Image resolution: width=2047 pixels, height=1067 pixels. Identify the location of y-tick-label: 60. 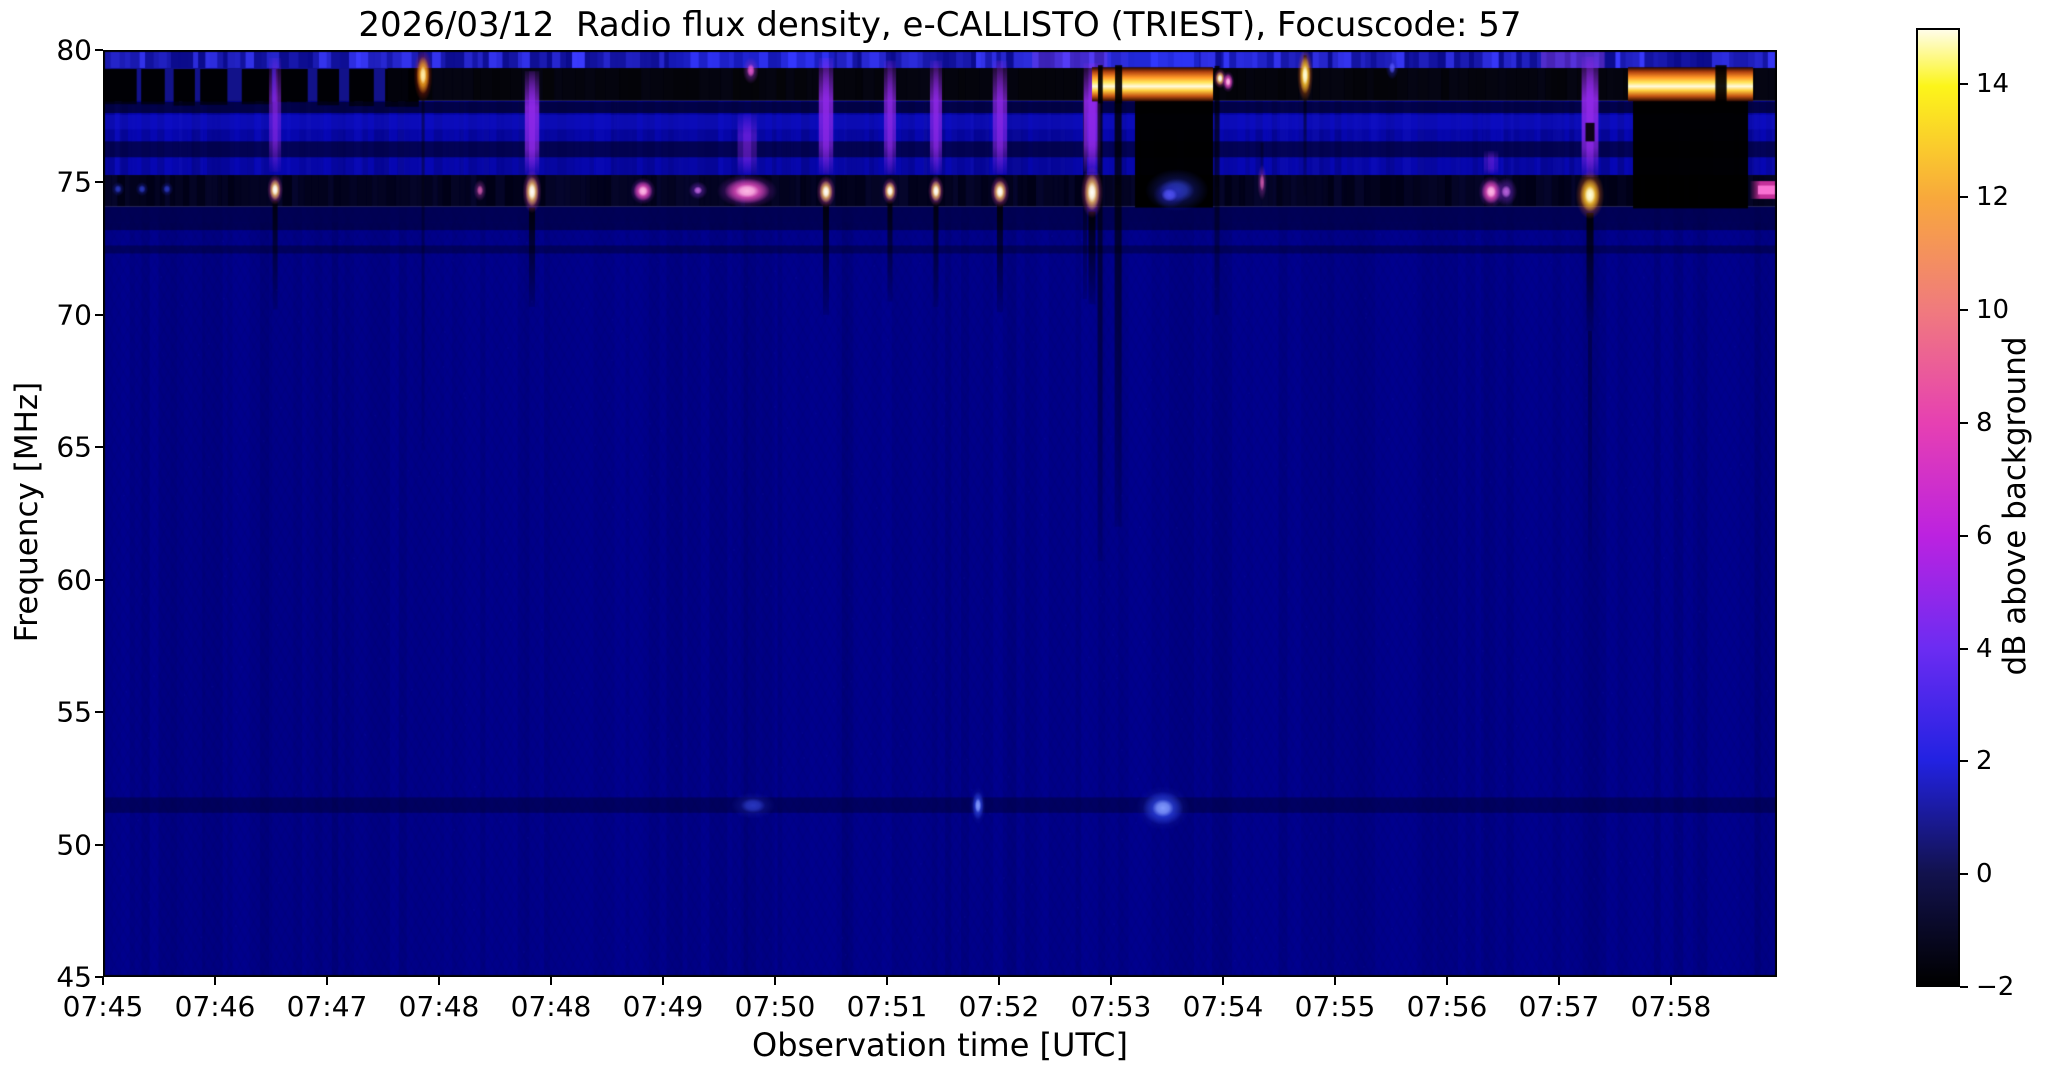
(74, 580).